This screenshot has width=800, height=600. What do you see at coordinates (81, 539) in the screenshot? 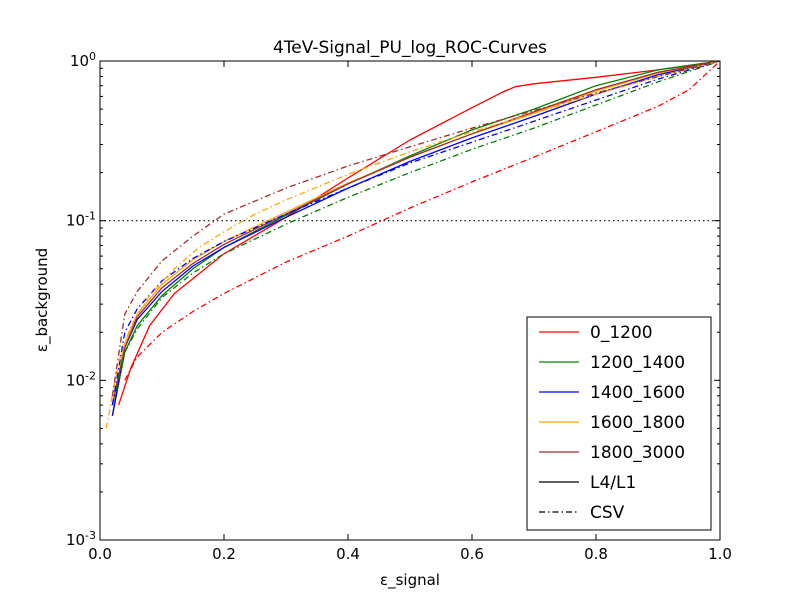
I see `y-tick-label: 10⁻³` at bounding box center [81, 539].